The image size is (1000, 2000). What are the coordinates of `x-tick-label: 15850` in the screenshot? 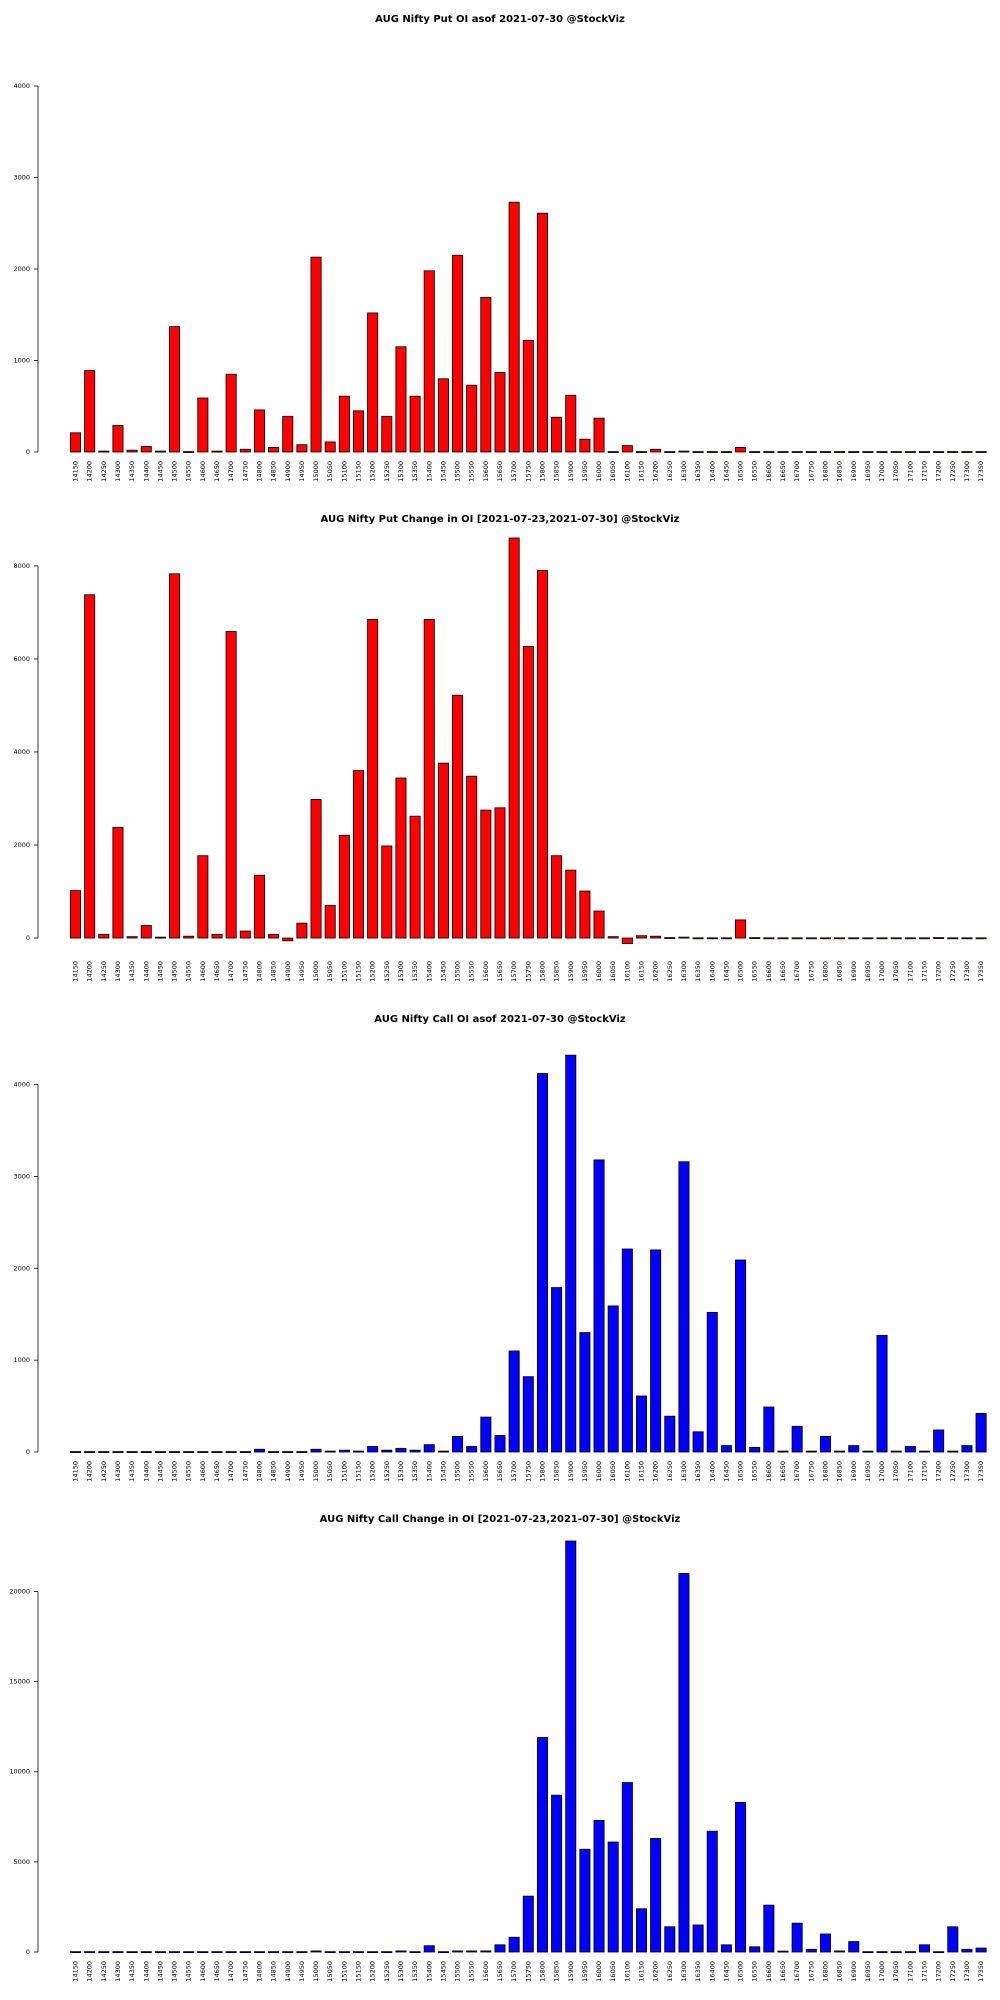 It's located at (557, 1471).